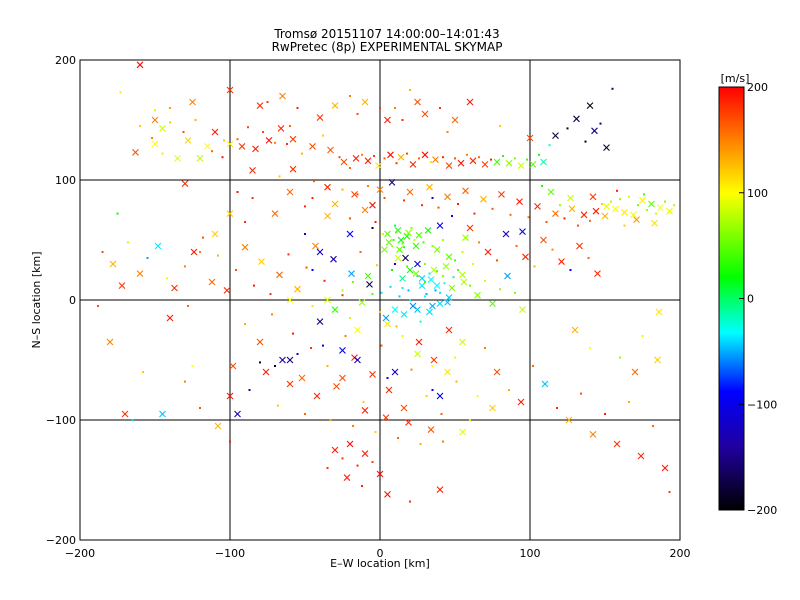 The height and width of the screenshot is (600, 800). Describe the element at coordinates (762, 404) in the screenshot. I see `colorbar-tick-label: −100` at that location.